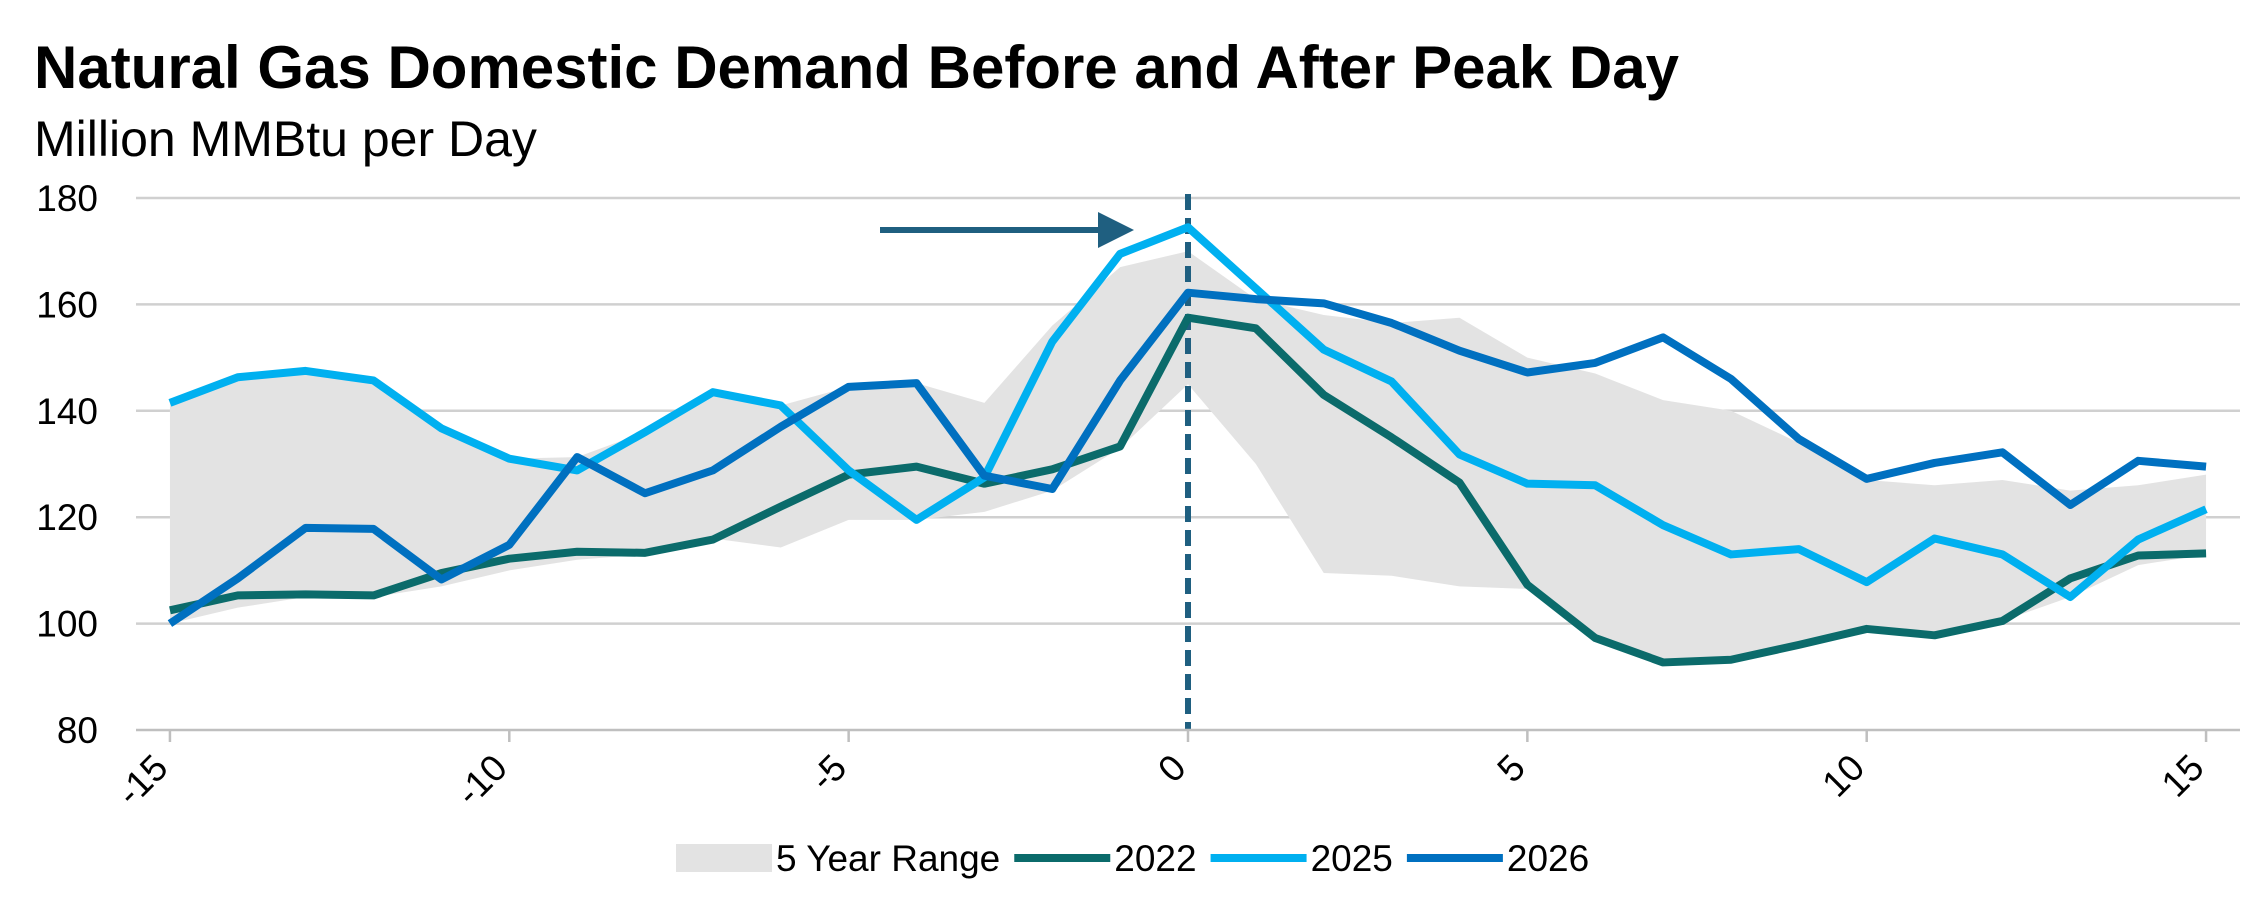 The image size is (2263, 901). I want to click on y-tick-label: 120, so click(67, 517).